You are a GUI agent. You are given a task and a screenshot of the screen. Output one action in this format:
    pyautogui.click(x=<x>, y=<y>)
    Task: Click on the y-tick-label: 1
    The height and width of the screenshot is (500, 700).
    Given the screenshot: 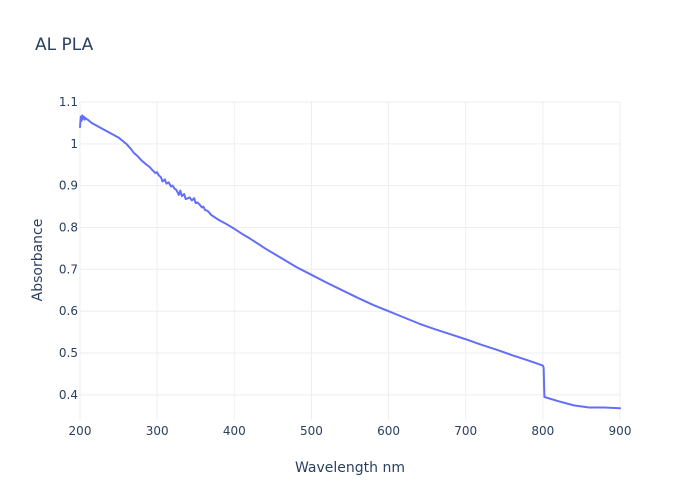 What is the action you would take?
    pyautogui.click(x=74, y=144)
    